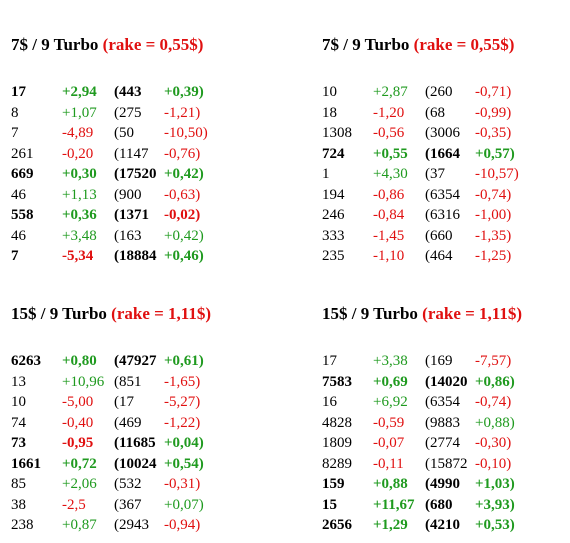 This screenshot has height=543, width=570. I want to click on result-row: 4828 -0,59 (9883 +0,88), so click(446, 423).